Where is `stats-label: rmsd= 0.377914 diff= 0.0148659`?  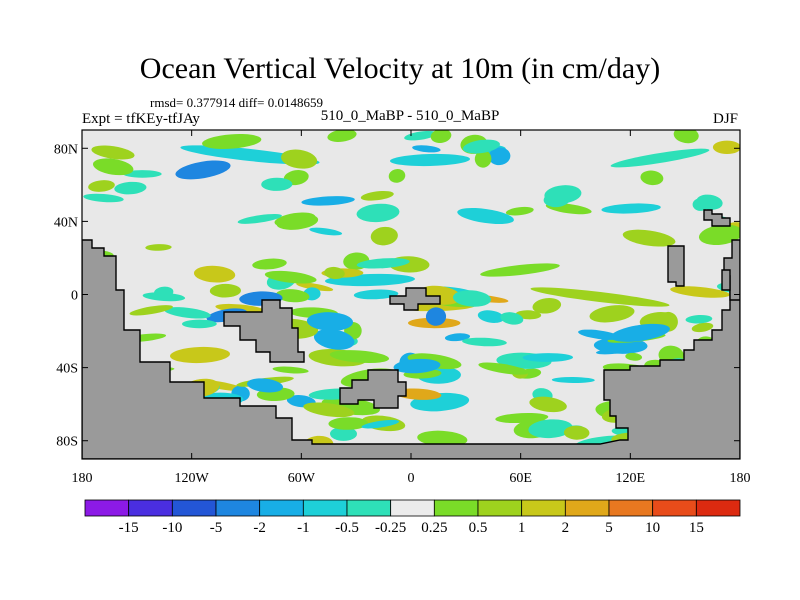 stats-label: rmsd= 0.377914 diff= 0.0148659 is located at coordinates (236, 102).